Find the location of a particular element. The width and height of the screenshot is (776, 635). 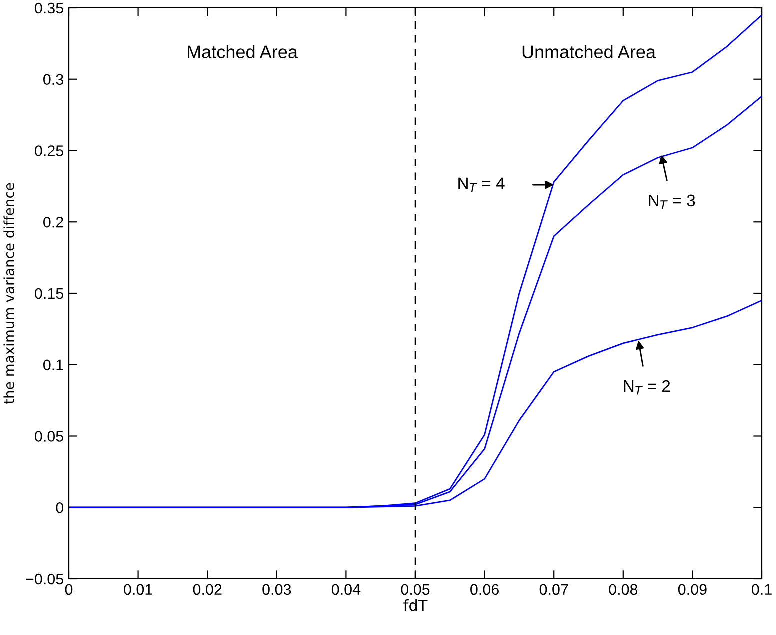

x-axis-title: fdT is located at coordinates (416, 605).